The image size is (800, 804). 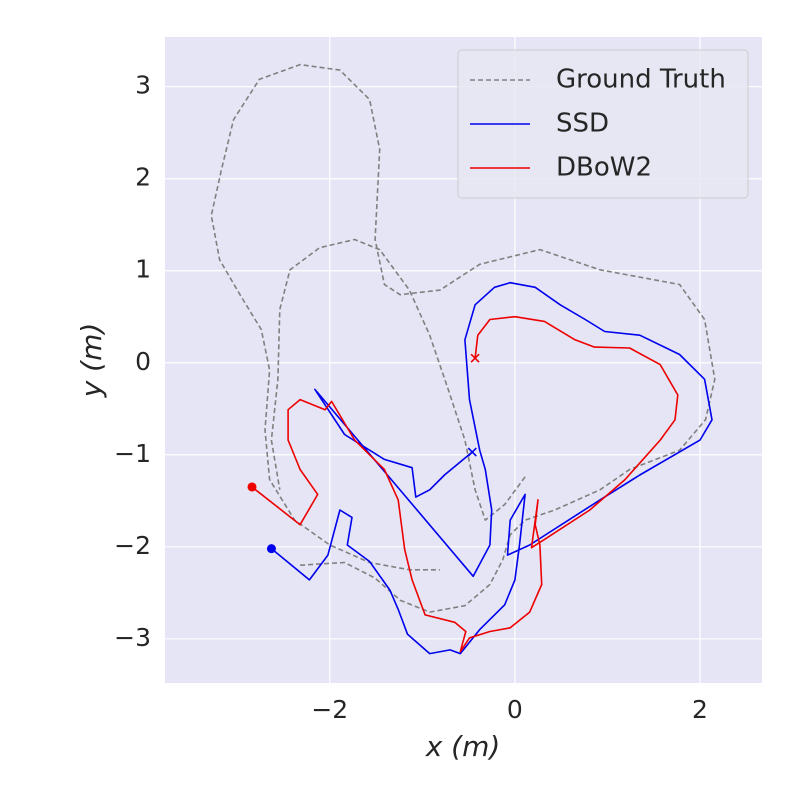 What do you see at coordinates (132, 545) in the screenshot?
I see `y-tick-label: −2` at bounding box center [132, 545].